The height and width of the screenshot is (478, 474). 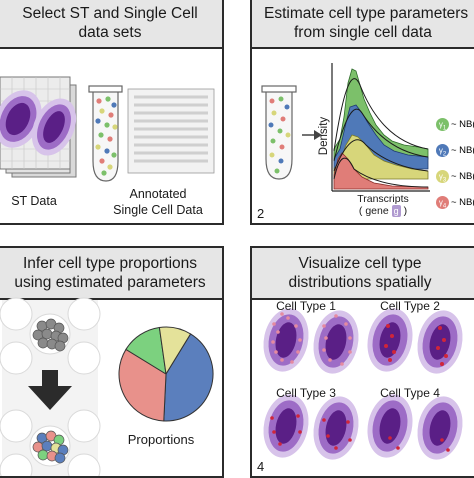 I want to click on nb-row-4: γ4 ~ NB(, so click(x=455, y=202).